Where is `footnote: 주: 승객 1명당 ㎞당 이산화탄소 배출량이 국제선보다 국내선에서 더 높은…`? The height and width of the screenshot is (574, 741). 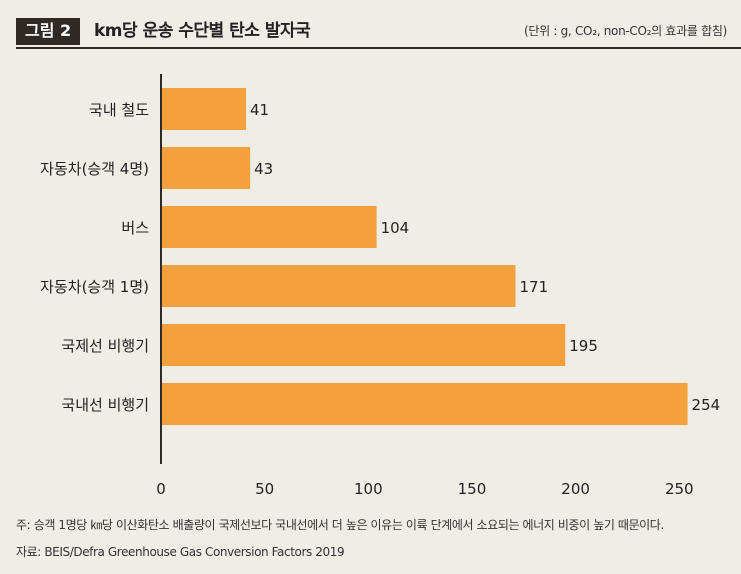 footnote: 주: 승객 1명당 ㎞당 이산화탄소 배출량이 국제선보다 국내선에서 더 높은… is located at coordinates (340, 525).